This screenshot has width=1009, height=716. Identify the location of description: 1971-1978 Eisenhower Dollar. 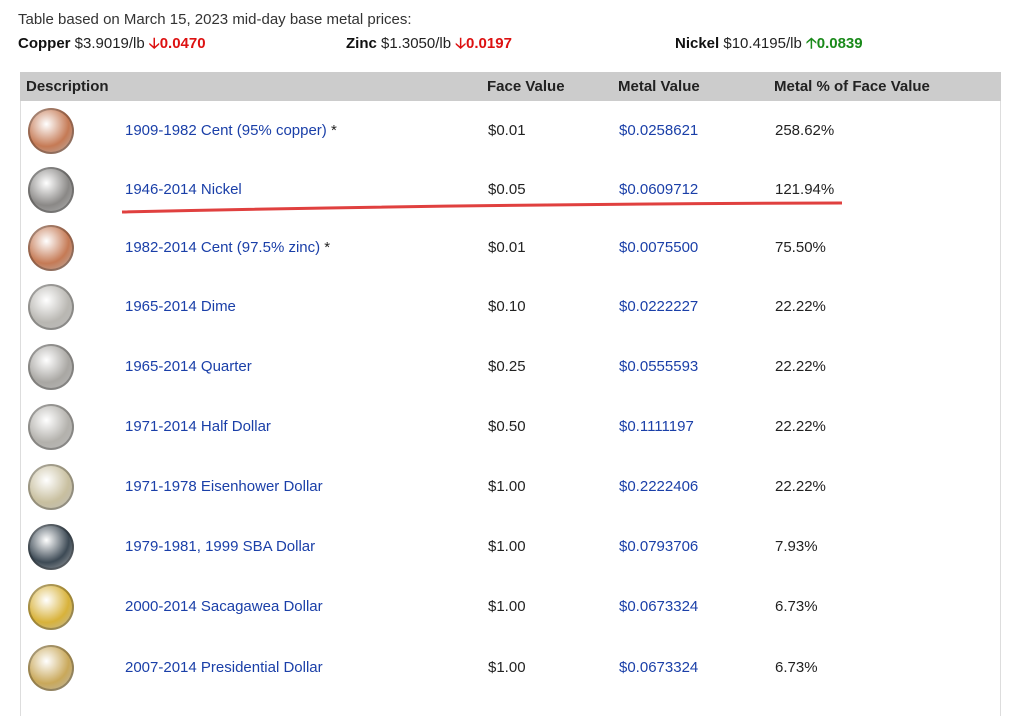
(224, 486).